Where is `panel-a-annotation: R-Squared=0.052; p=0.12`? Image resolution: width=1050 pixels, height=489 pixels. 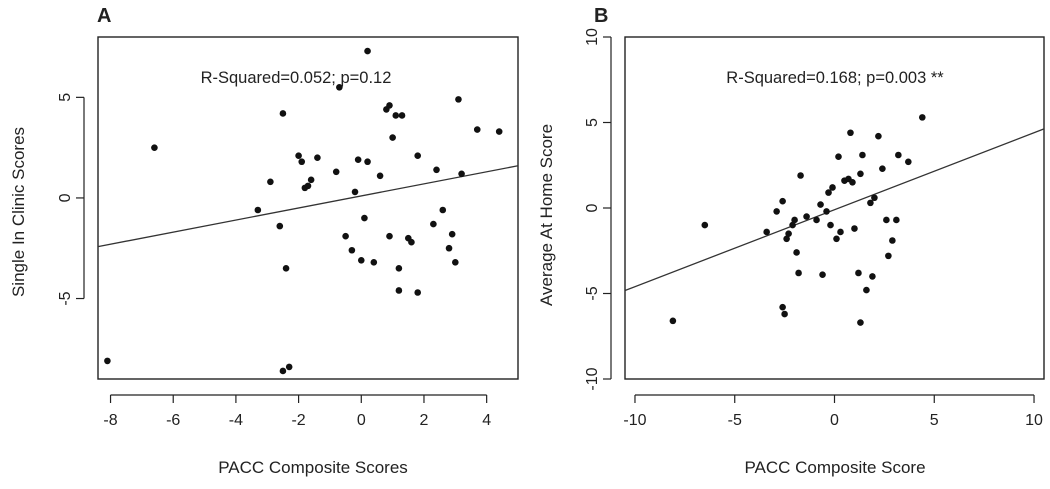
panel-a-annotation: R-Squared=0.052; p=0.12 is located at coordinates (296, 78).